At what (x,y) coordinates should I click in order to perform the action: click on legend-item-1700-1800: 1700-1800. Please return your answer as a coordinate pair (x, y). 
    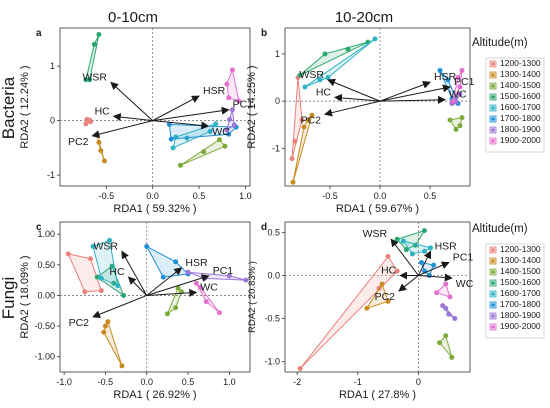
    Looking at the image, I should click on (520, 118).